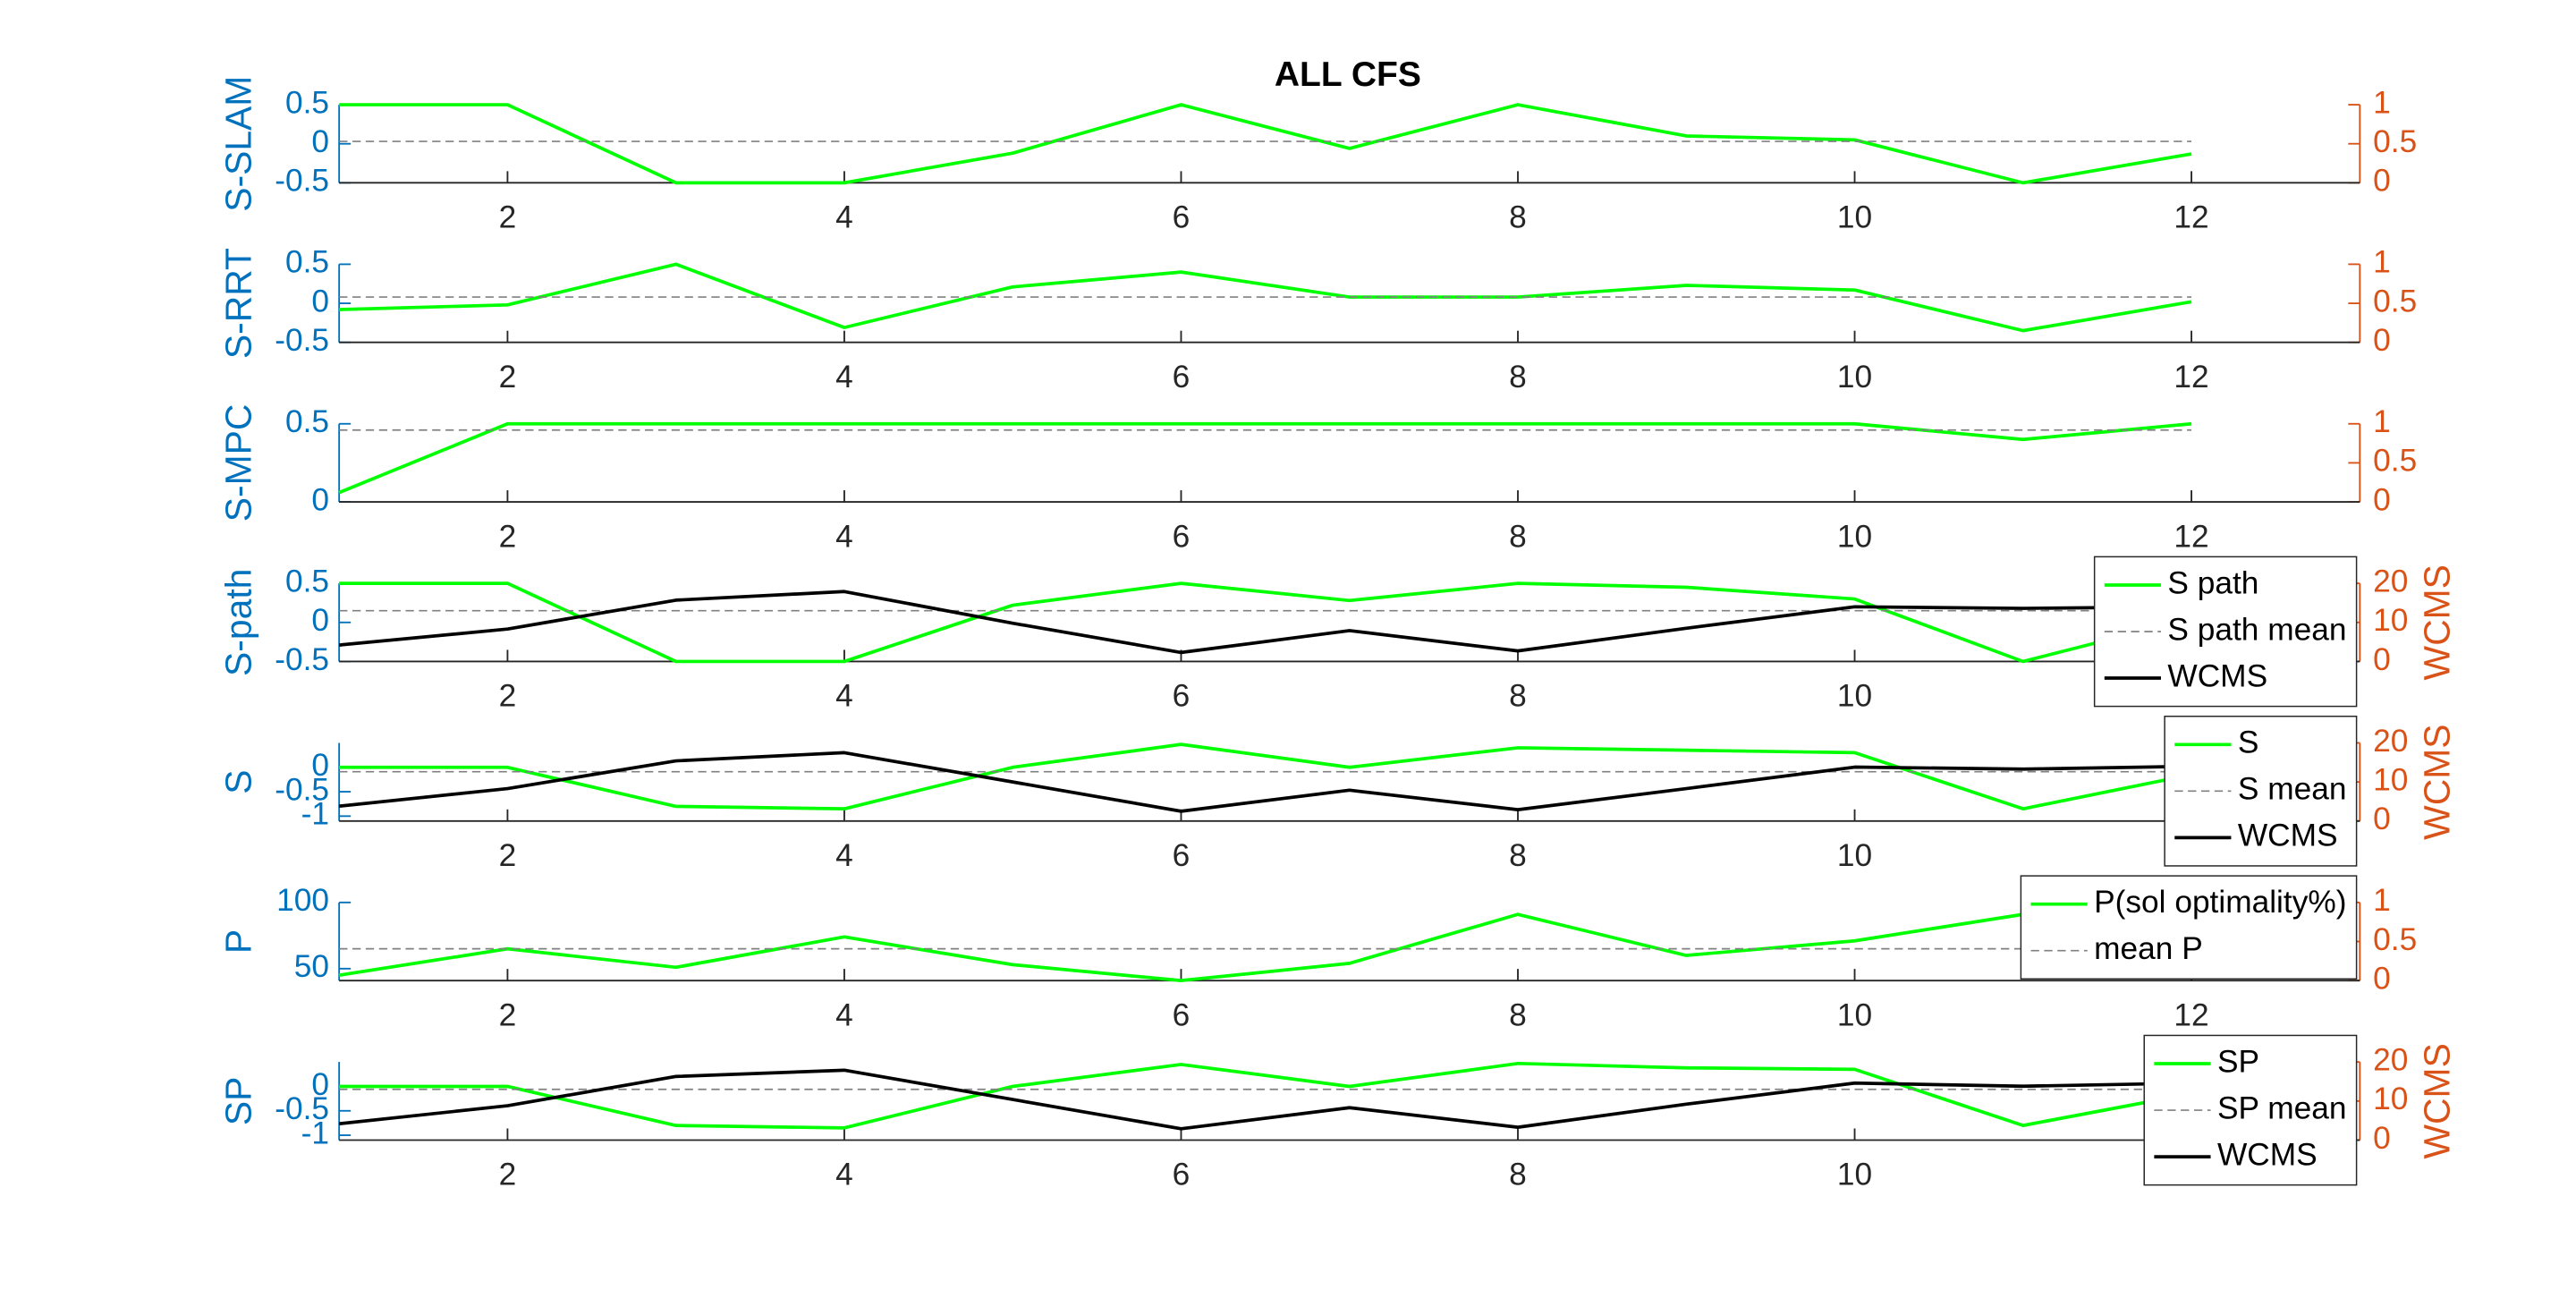  What do you see at coordinates (311, 966) in the screenshot?
I see `y-tick-label: 50` at bounding box center [311, 966].